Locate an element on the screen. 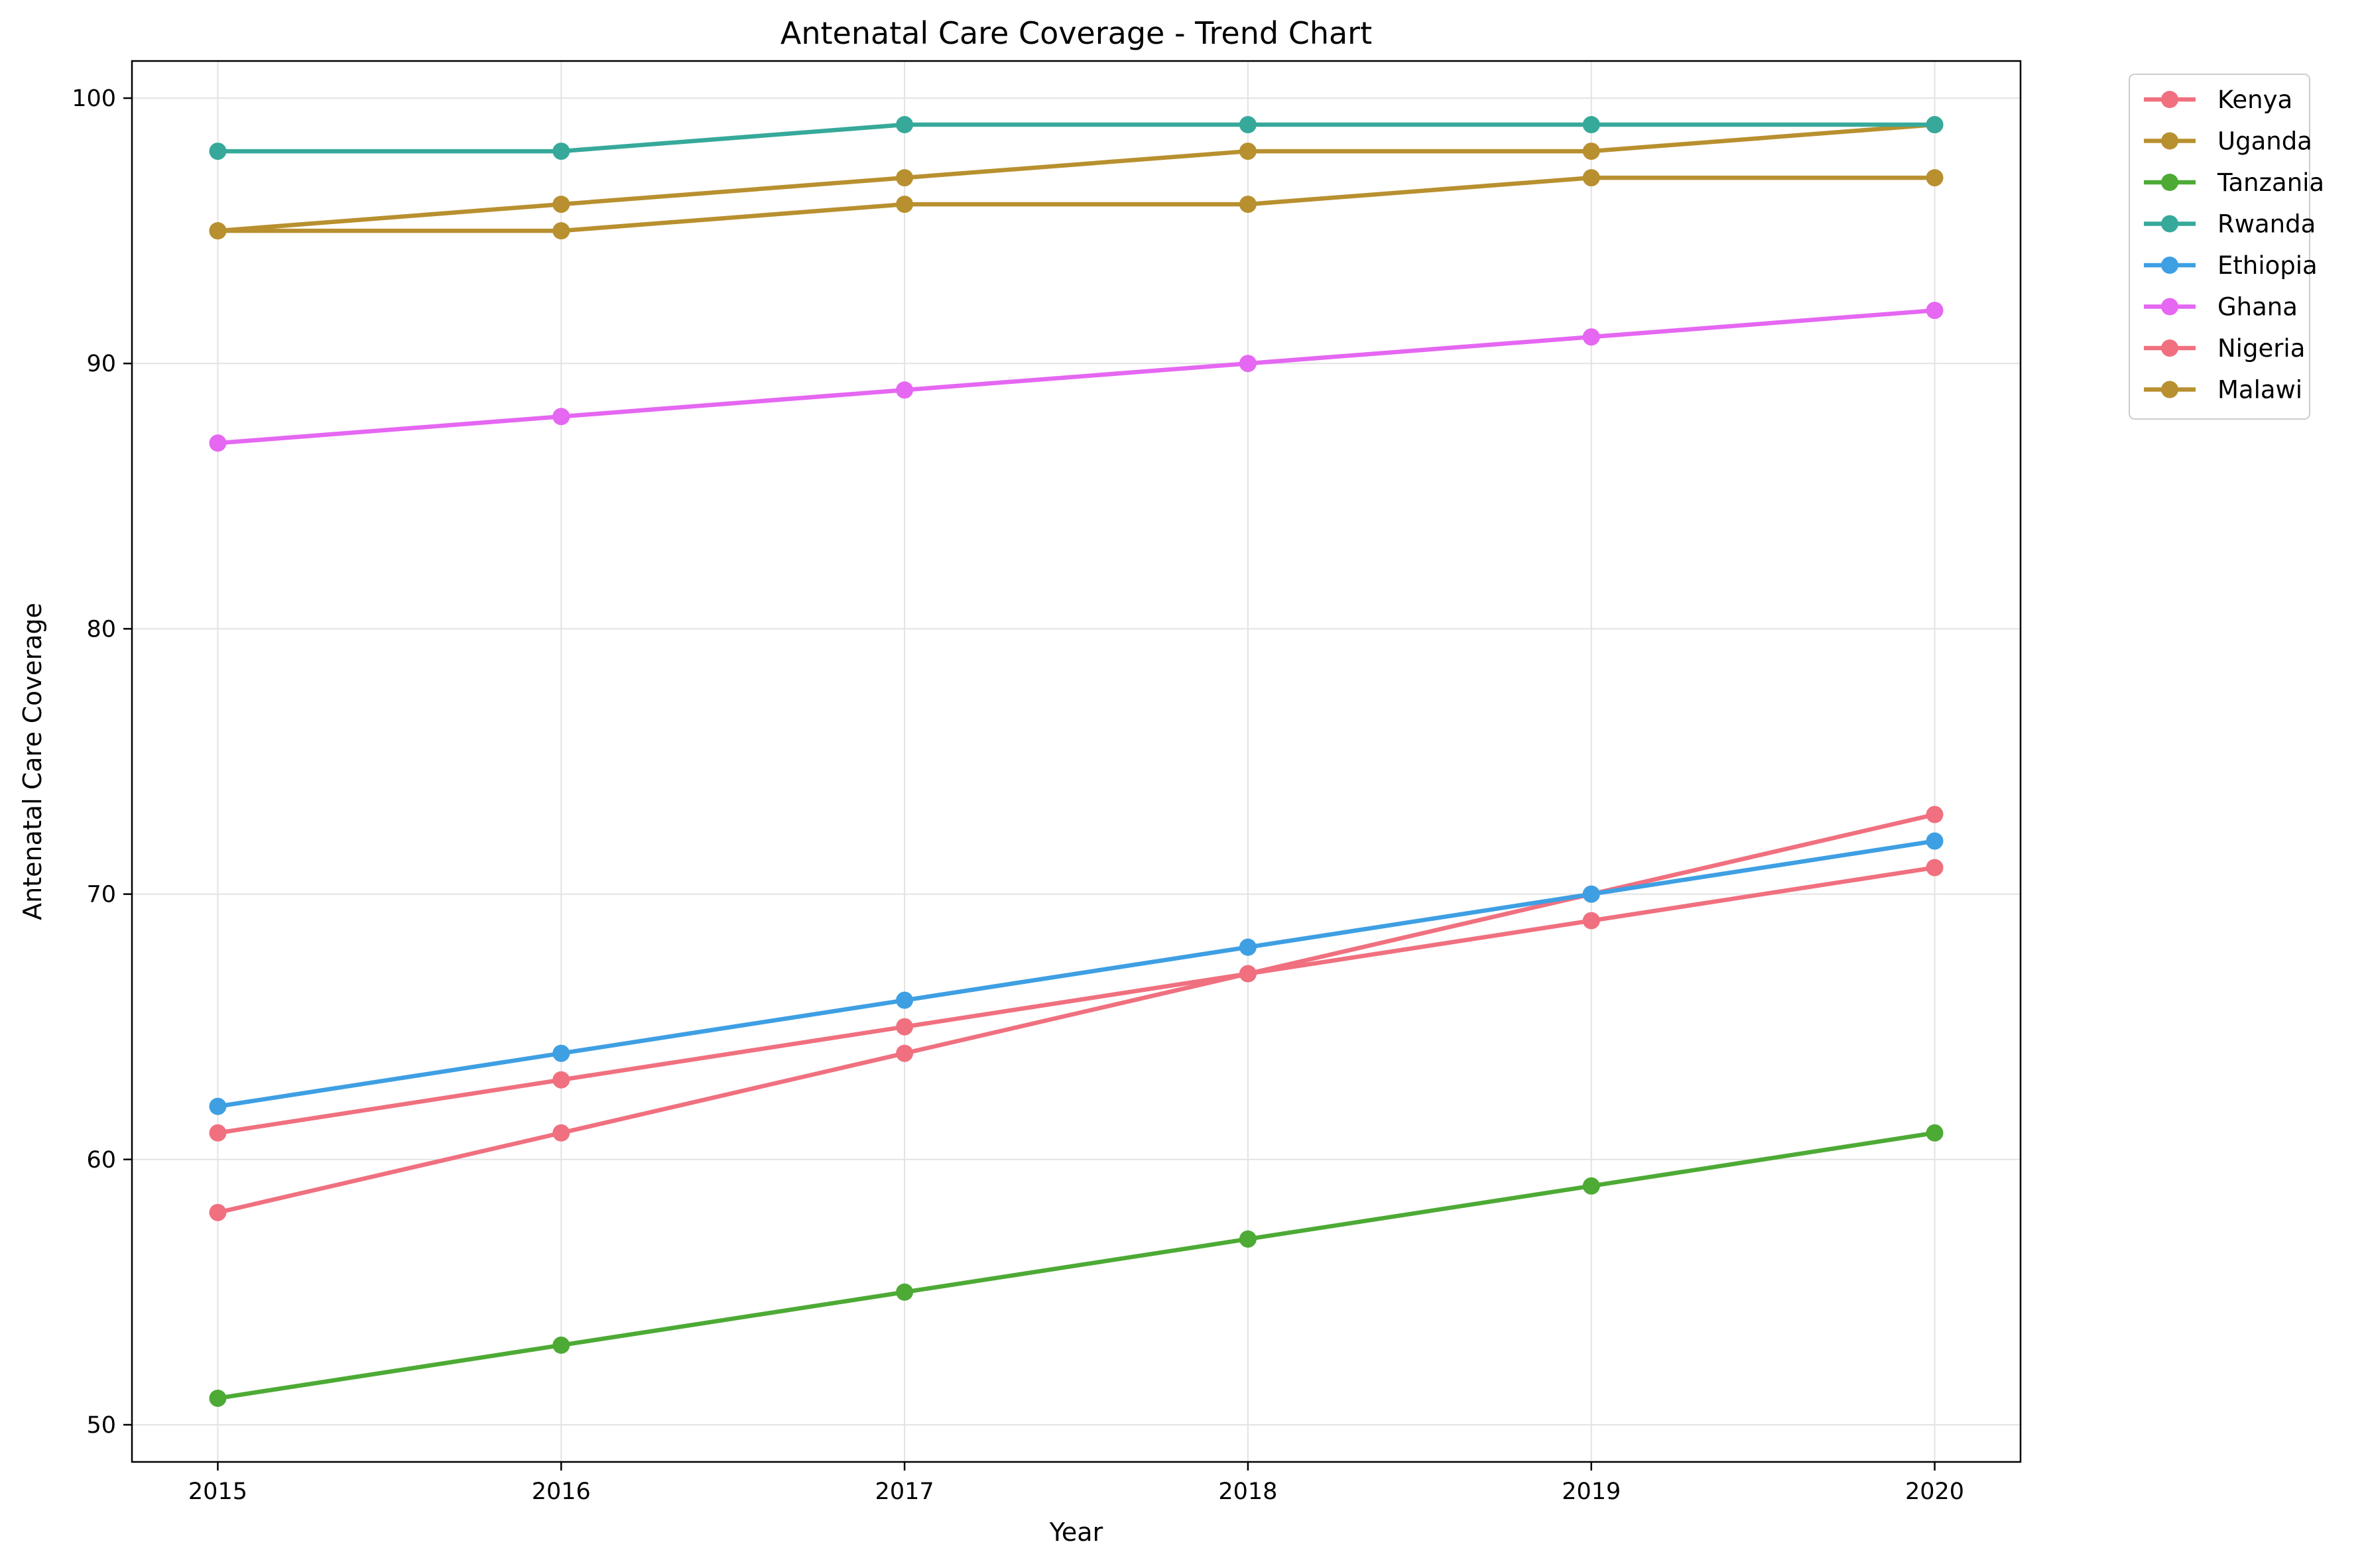 The image size is (2368, 1568). legend-label: Kenya is located at coordinates (2254, 100).